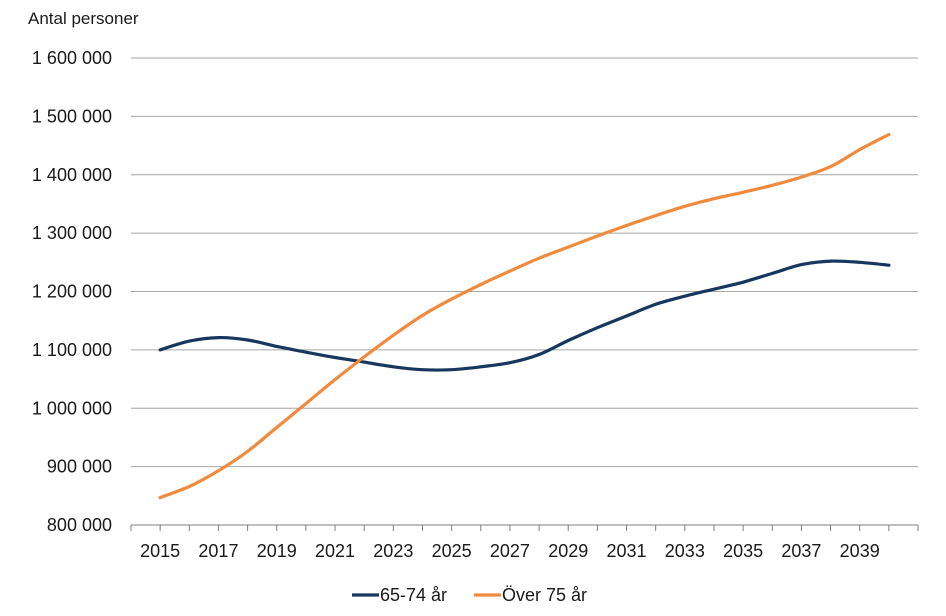 The height and width of the screenshot is (616, 946). What do you see at coordinates (860, 551) in the screenshot?
I see `x-tick-label: 2039` at bounding box center [860, 551].